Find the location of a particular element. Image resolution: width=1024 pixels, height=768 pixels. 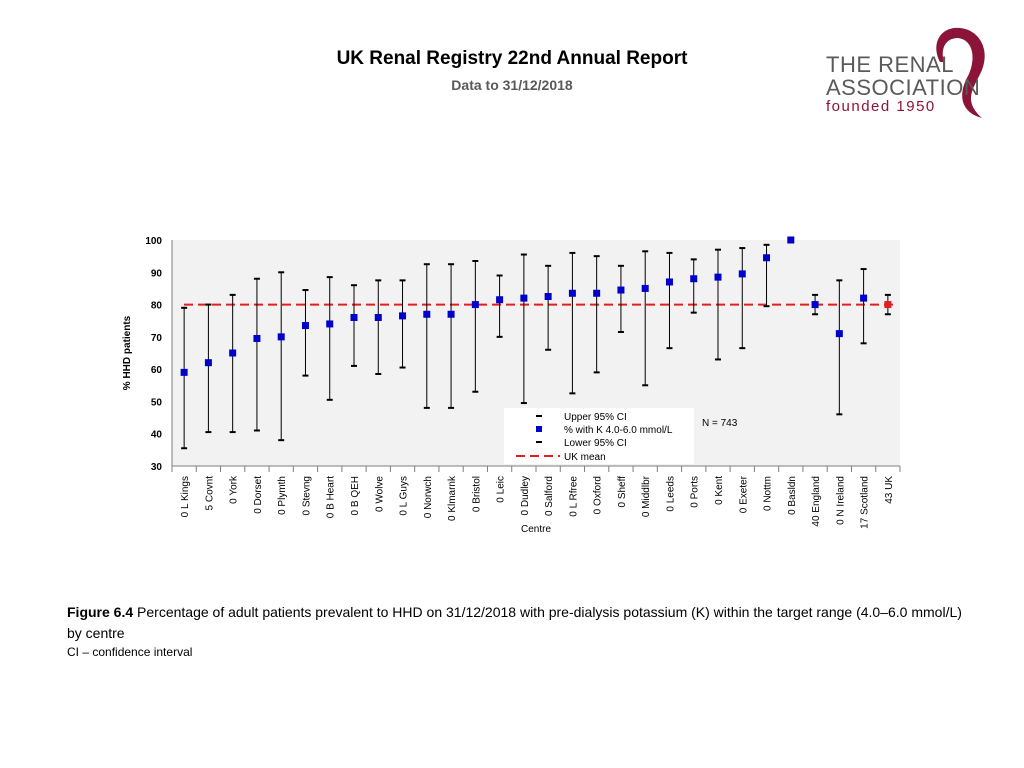

x-tick-label: 0 Stevng is located at coordinates (306, 495).